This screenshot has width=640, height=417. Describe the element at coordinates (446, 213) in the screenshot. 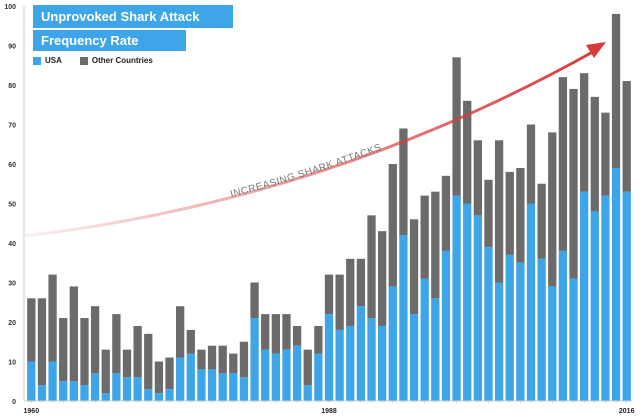

I see `bar-other-1999` at that location.